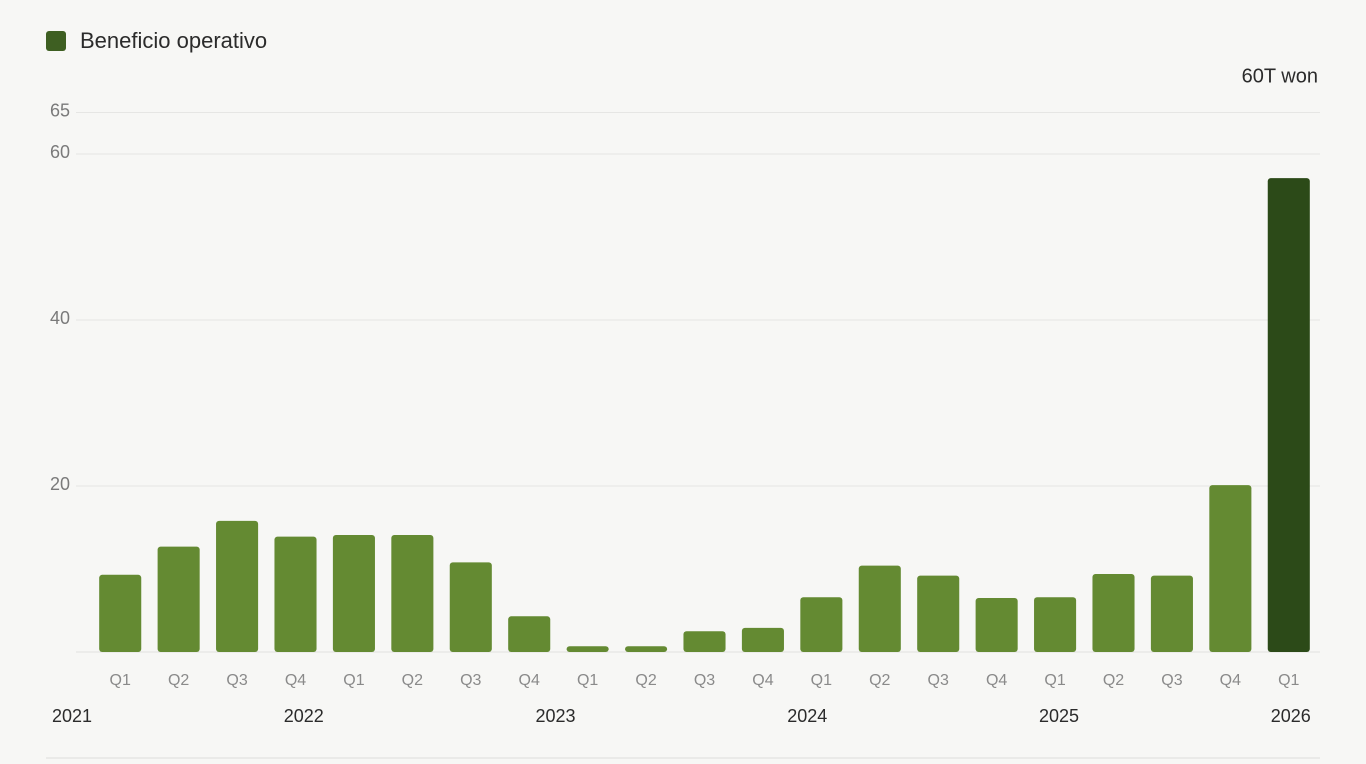 This screenshot has height=764, width=1366. What do you see at coordinates (1059, 716) in the screenshot?
I see `group-label: 2025` at bounding box center [1059, 716].